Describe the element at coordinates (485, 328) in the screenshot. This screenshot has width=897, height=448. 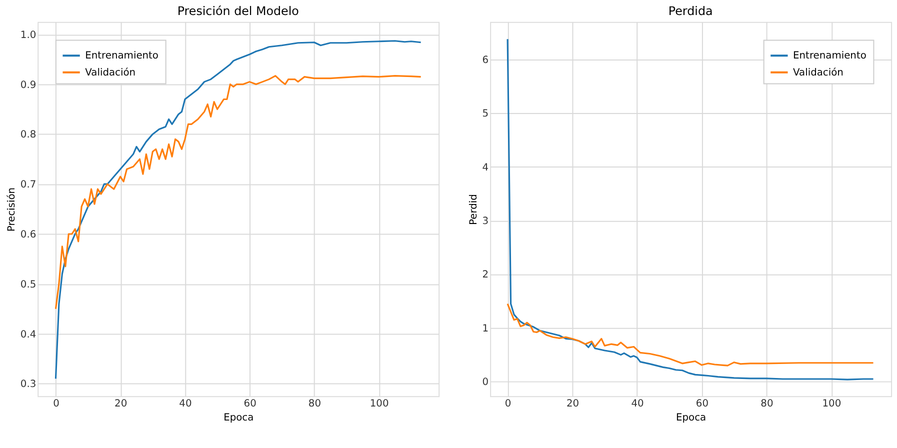
I see `y-tick-label: 1` at that location.